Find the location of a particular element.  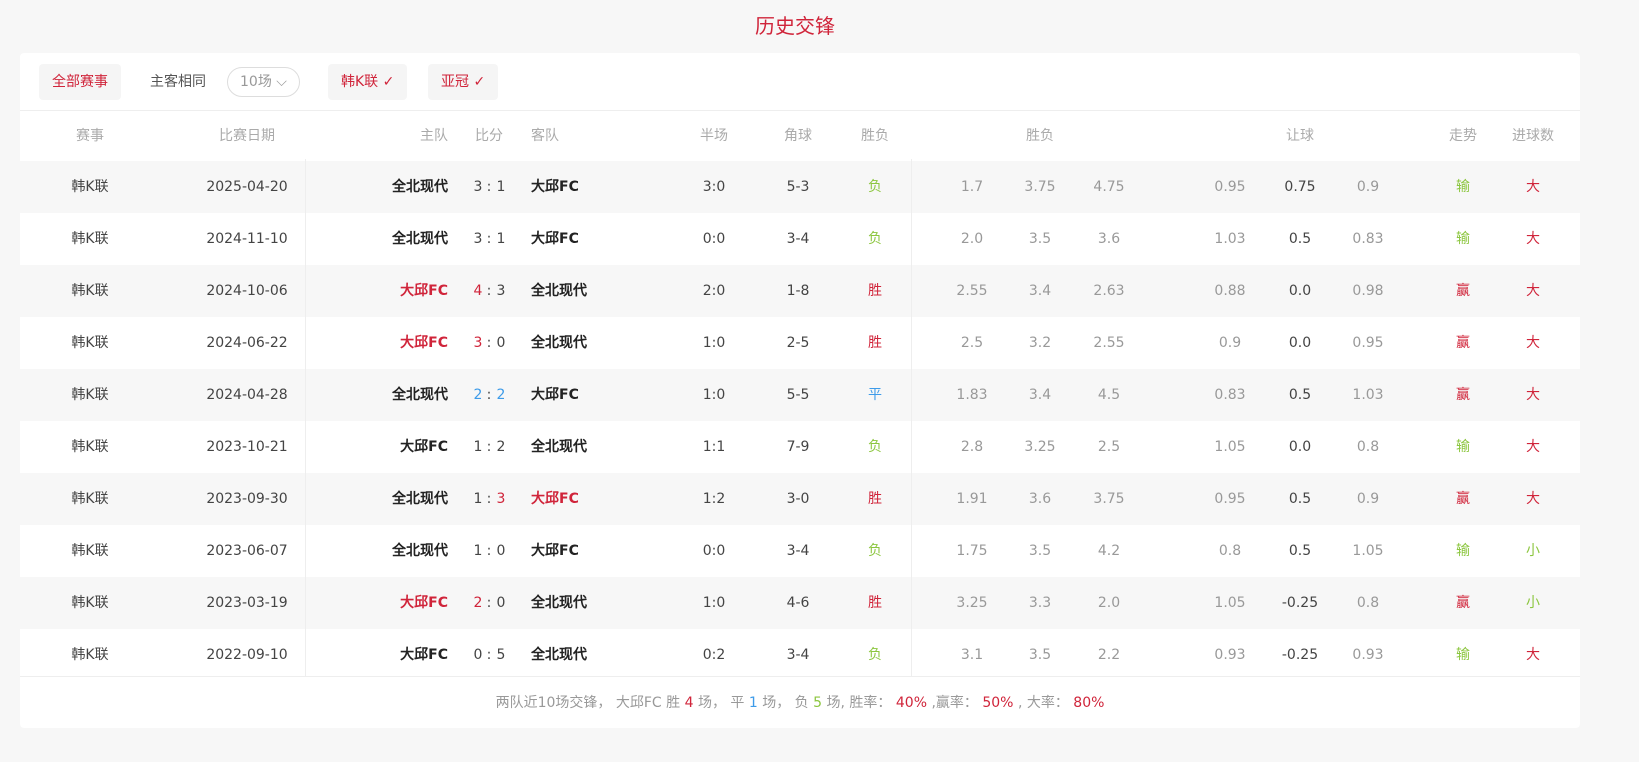

handicap-home: 0.93 is located at coordinates (1230, 655).